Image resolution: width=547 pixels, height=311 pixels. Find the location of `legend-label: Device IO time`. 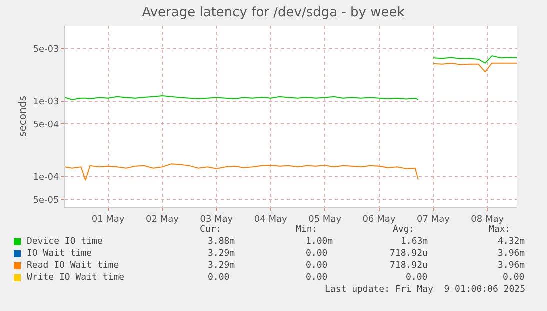

legend-label: Device IO time is located at coordinates (65, 242).